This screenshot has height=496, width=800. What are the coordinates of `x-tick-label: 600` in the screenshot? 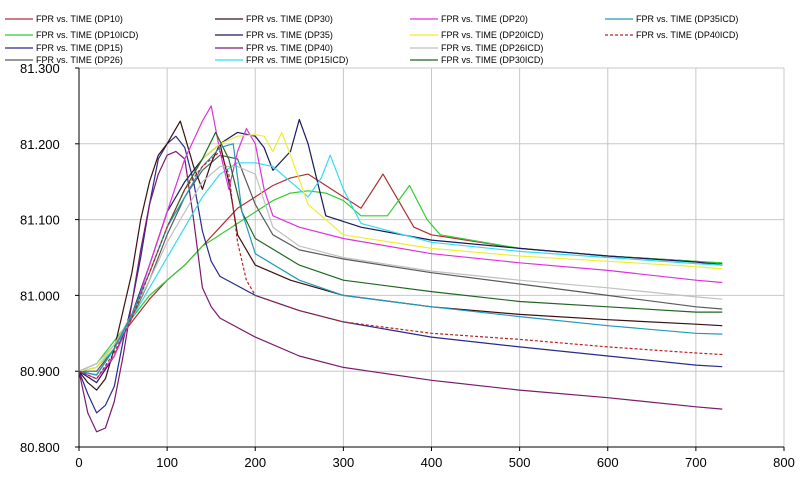 It's located at (608, 462).